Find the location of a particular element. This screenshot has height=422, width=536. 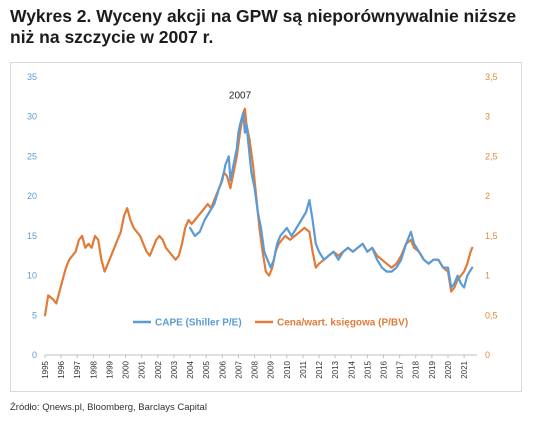

x-tick-label: 2020 is located at coordinates (448, 369).